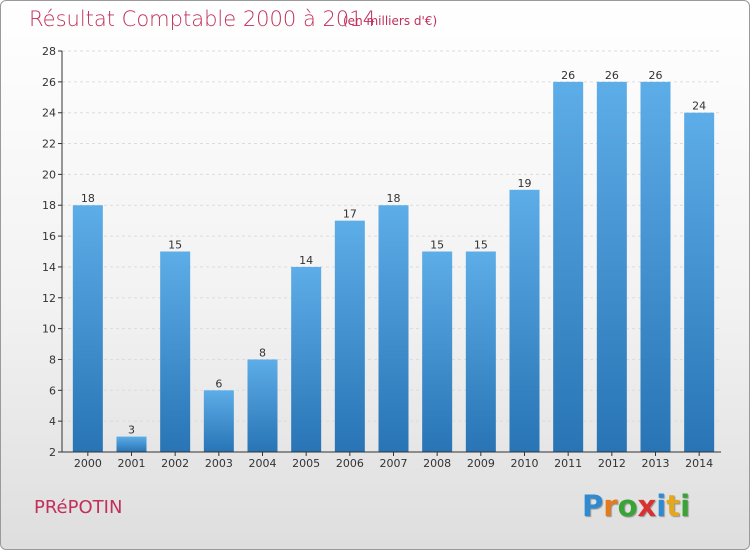 The image size is (750, 550). What do you see at coordinates (49, 205) in the screenshot?
I see `y-tick-label: 18` at bounding box center [49, 205].